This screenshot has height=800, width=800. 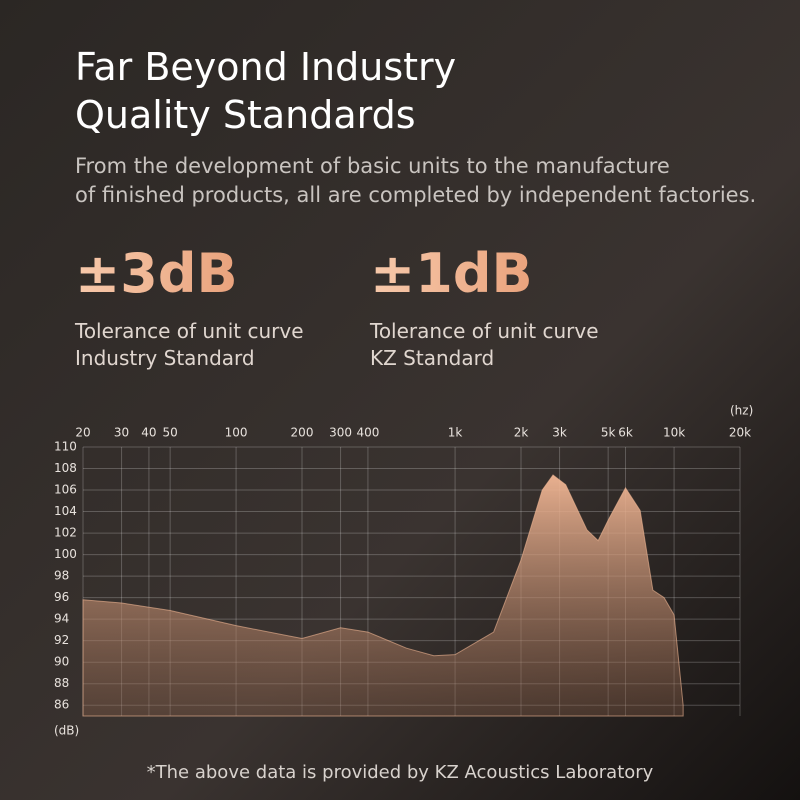 What do you see at coordinates (625, 433) in the screenshot?
I see `x-tick-label: 6k` at bounding box center [625, 433].